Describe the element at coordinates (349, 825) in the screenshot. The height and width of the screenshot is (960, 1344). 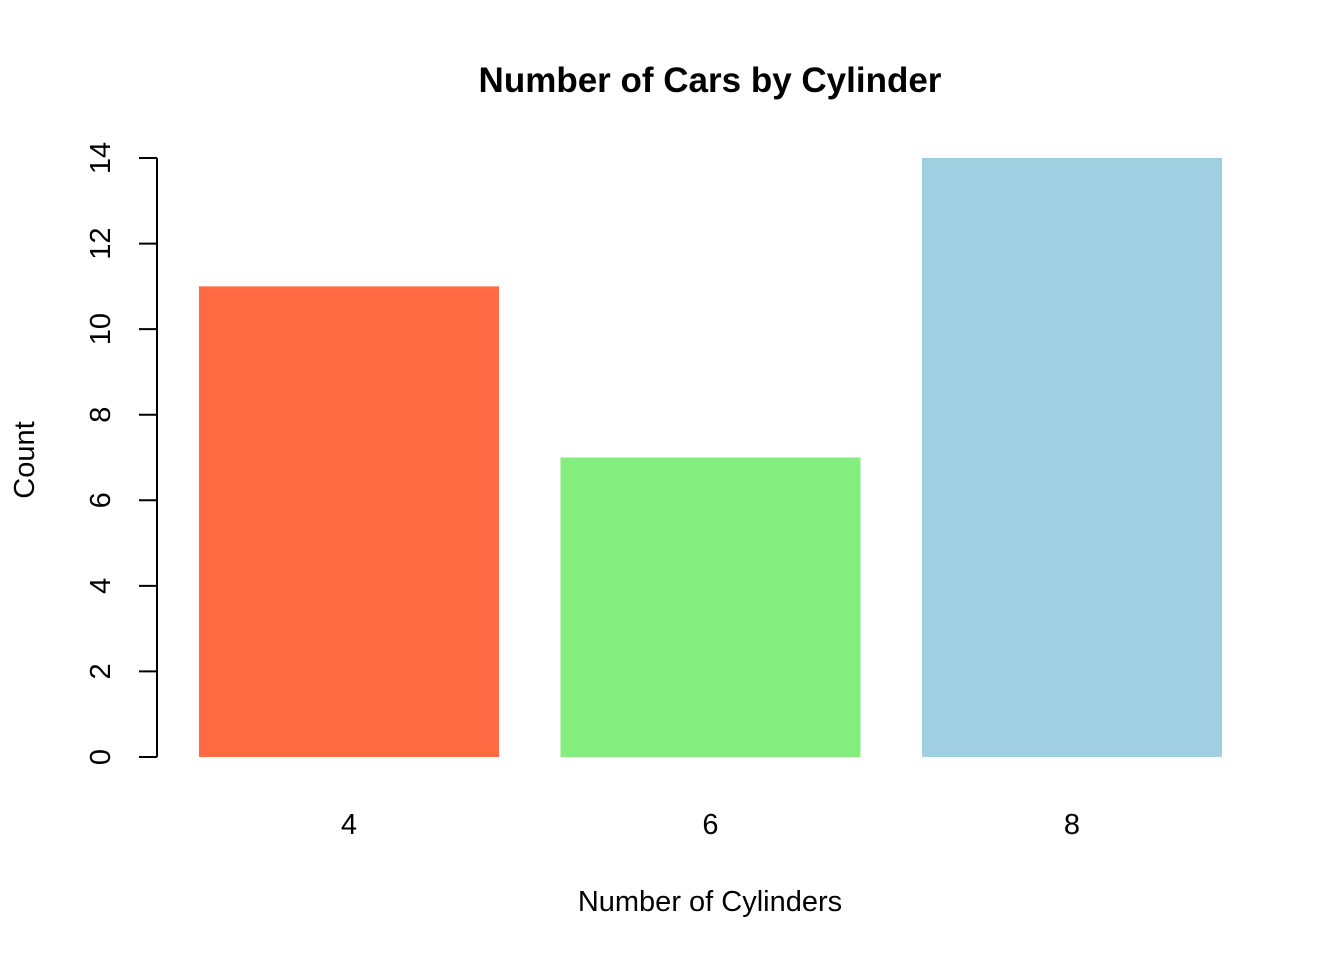
I see `x-tick-label-4: 4` at that location.